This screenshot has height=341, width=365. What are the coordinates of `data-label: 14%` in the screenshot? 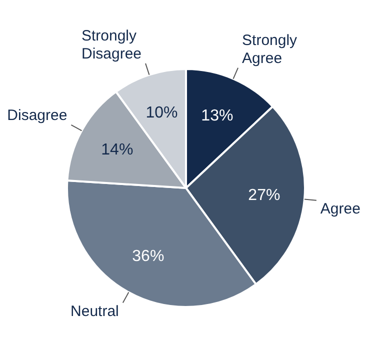 It's located at (117, 150).